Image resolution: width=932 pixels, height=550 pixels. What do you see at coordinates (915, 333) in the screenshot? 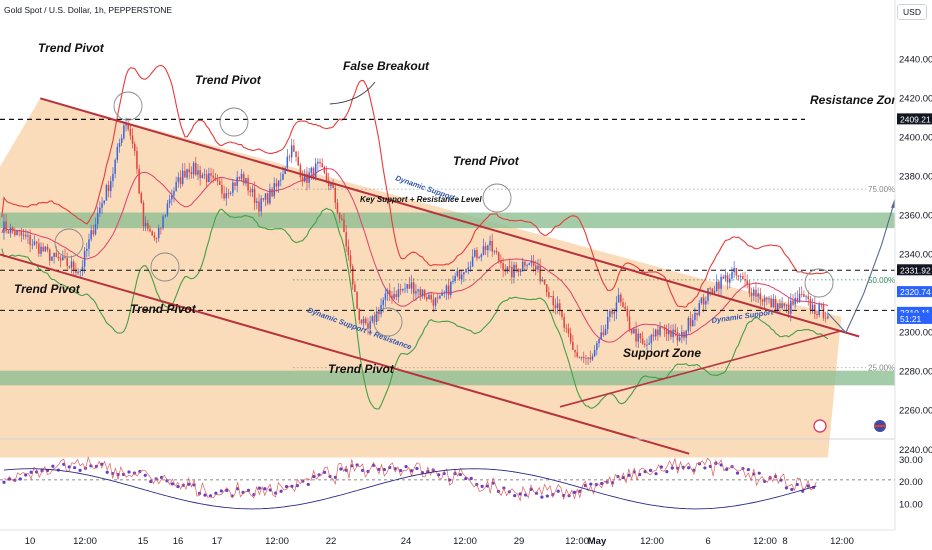
I see `price-tick-label: 2300.00` at bounding box center [915, 333].